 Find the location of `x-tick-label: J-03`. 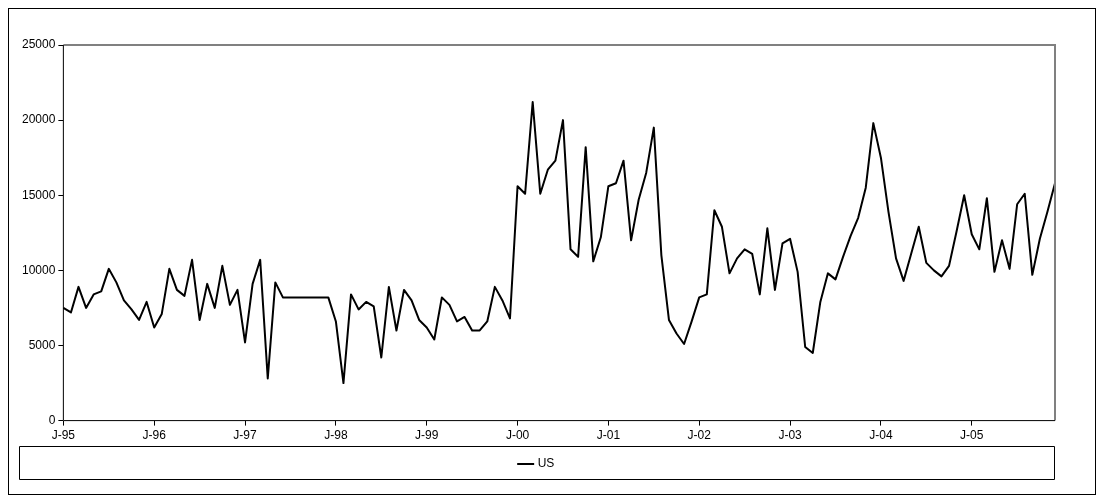

x-tick-label: J-03 is located at coordinates (790, 435).